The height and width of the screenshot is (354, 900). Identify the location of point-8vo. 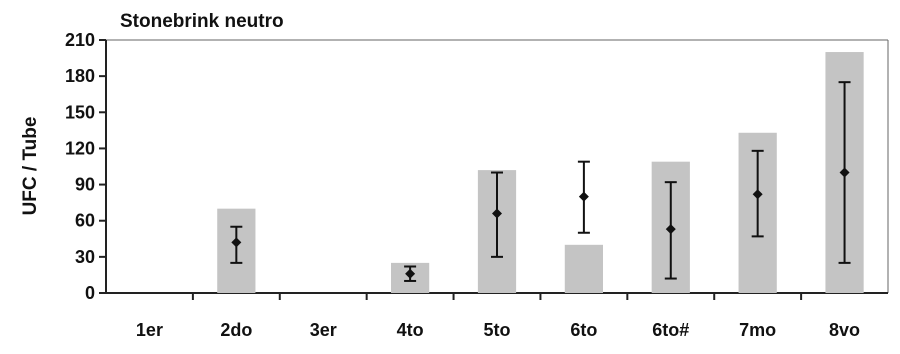
(844, 172).